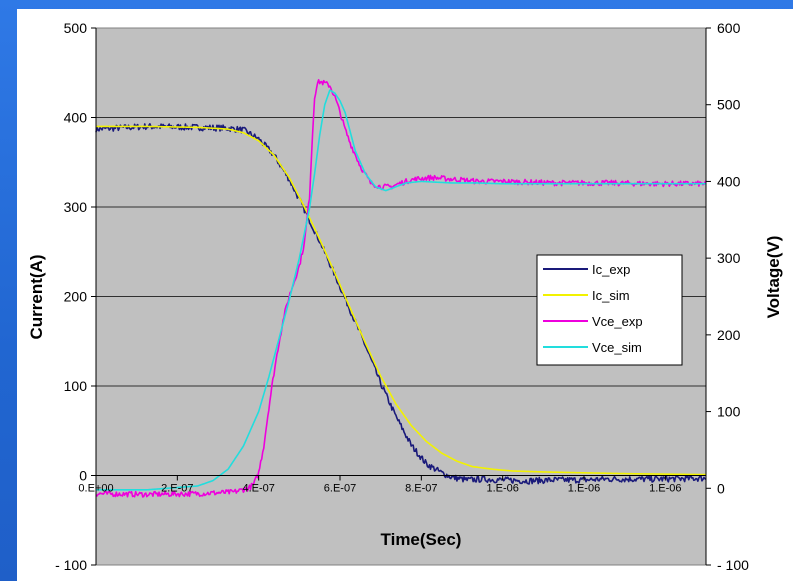 This screenshot has width=793, height=581. Describe the element at coordinates (733, 565) in the screenshot. I see `right-tick-label: - 100` at that location.